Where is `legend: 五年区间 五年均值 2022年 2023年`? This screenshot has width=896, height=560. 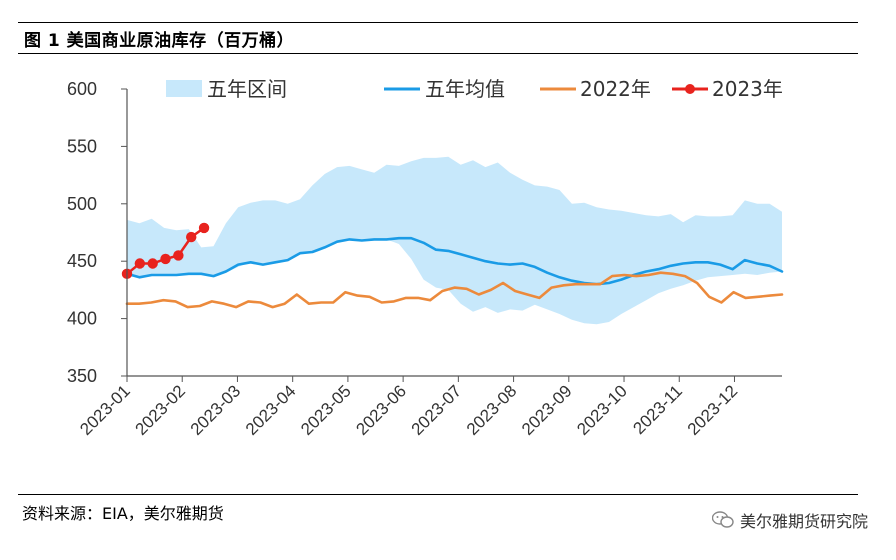 legend: 五年区间 五年均值 2022年 2023年 is located at coordinates (474, 89).